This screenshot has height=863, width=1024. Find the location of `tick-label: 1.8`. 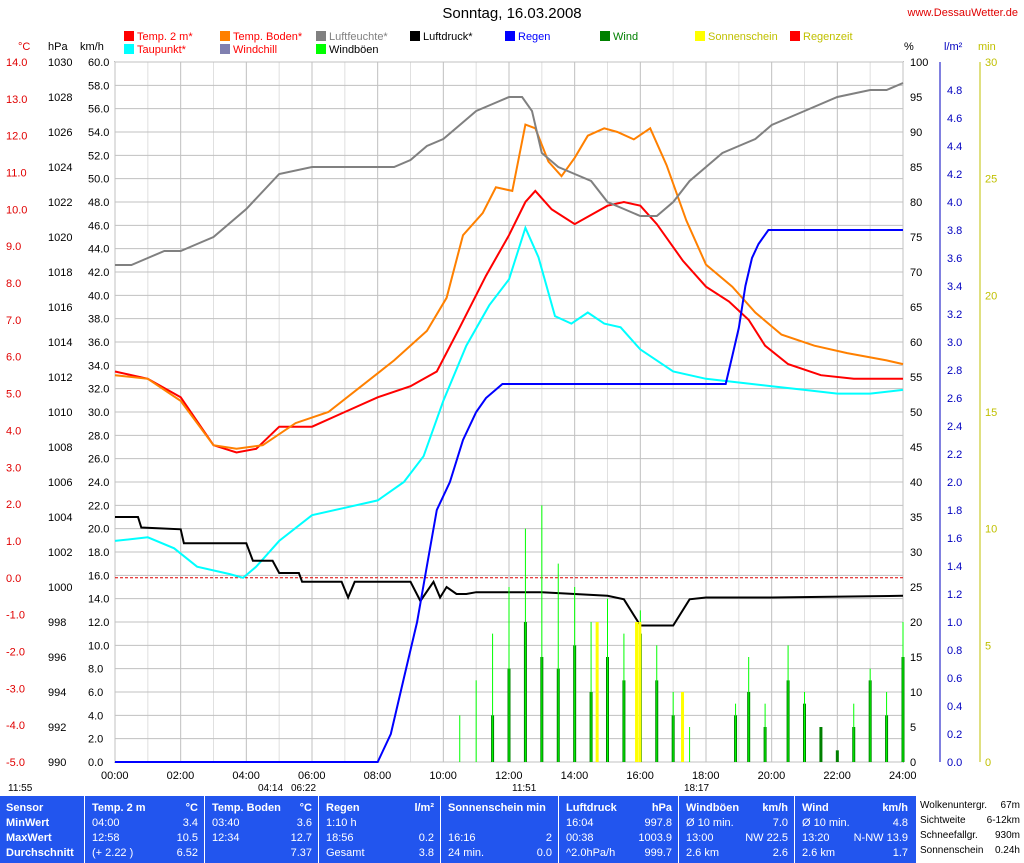

tick-label: 1.8 is located at coordinates (954, 511).